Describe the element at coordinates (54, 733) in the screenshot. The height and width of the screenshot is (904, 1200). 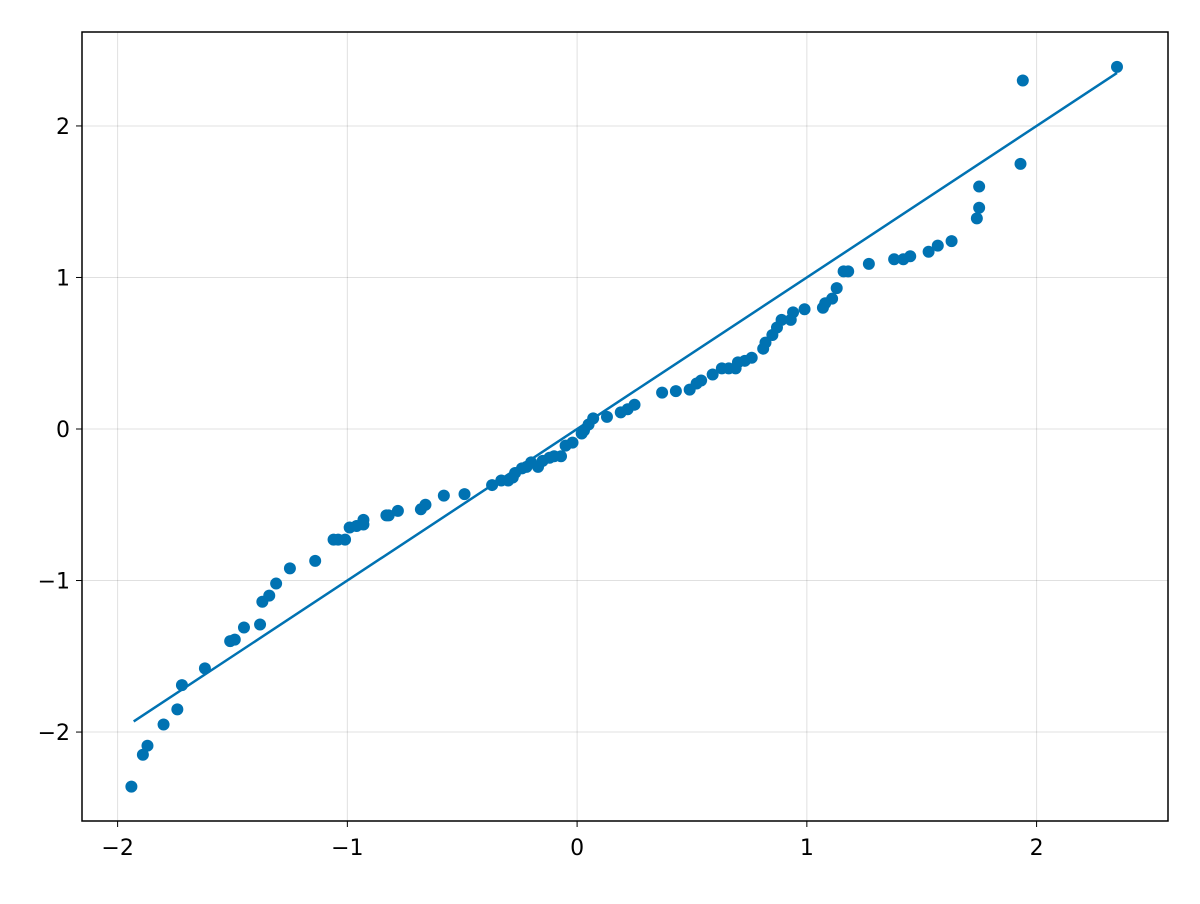
I see `y-tick-label: −2` at that location.